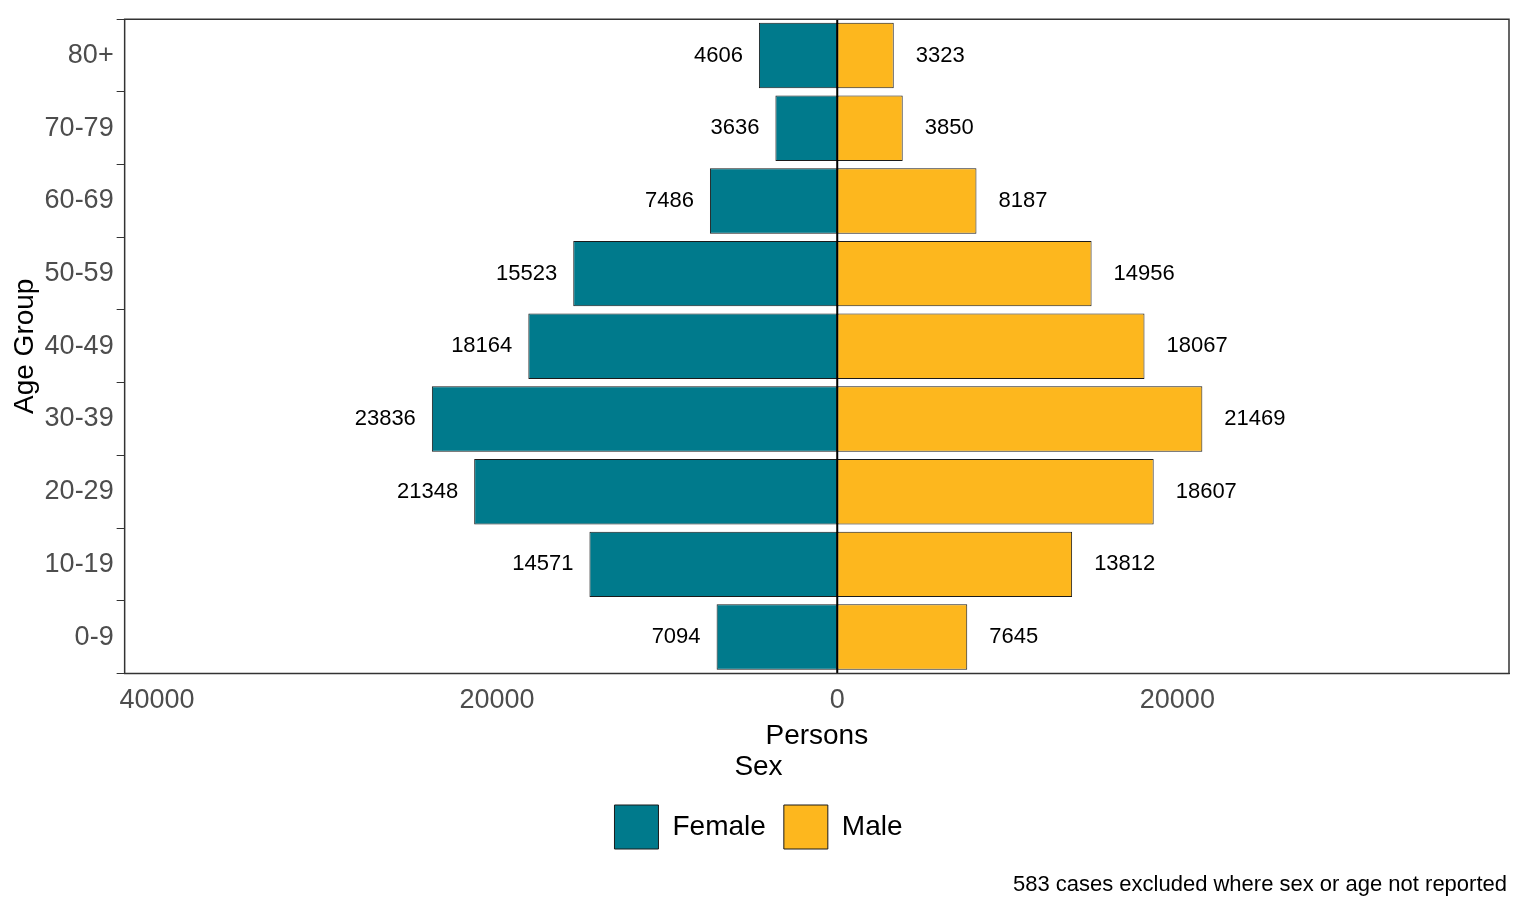  I want to click on y-tick-label: 50-59, so click(79, 272).